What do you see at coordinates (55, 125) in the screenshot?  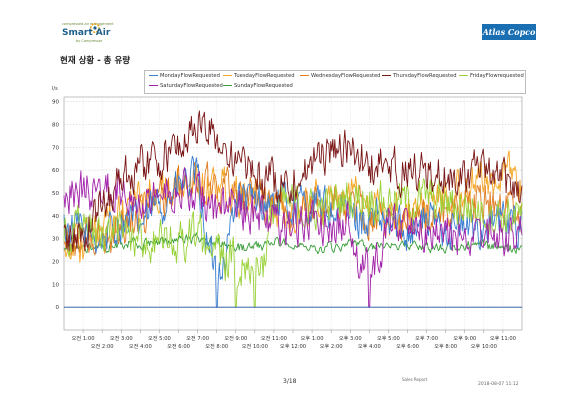 I see `y-tick-label: 80` at bounding box center [55, 125].